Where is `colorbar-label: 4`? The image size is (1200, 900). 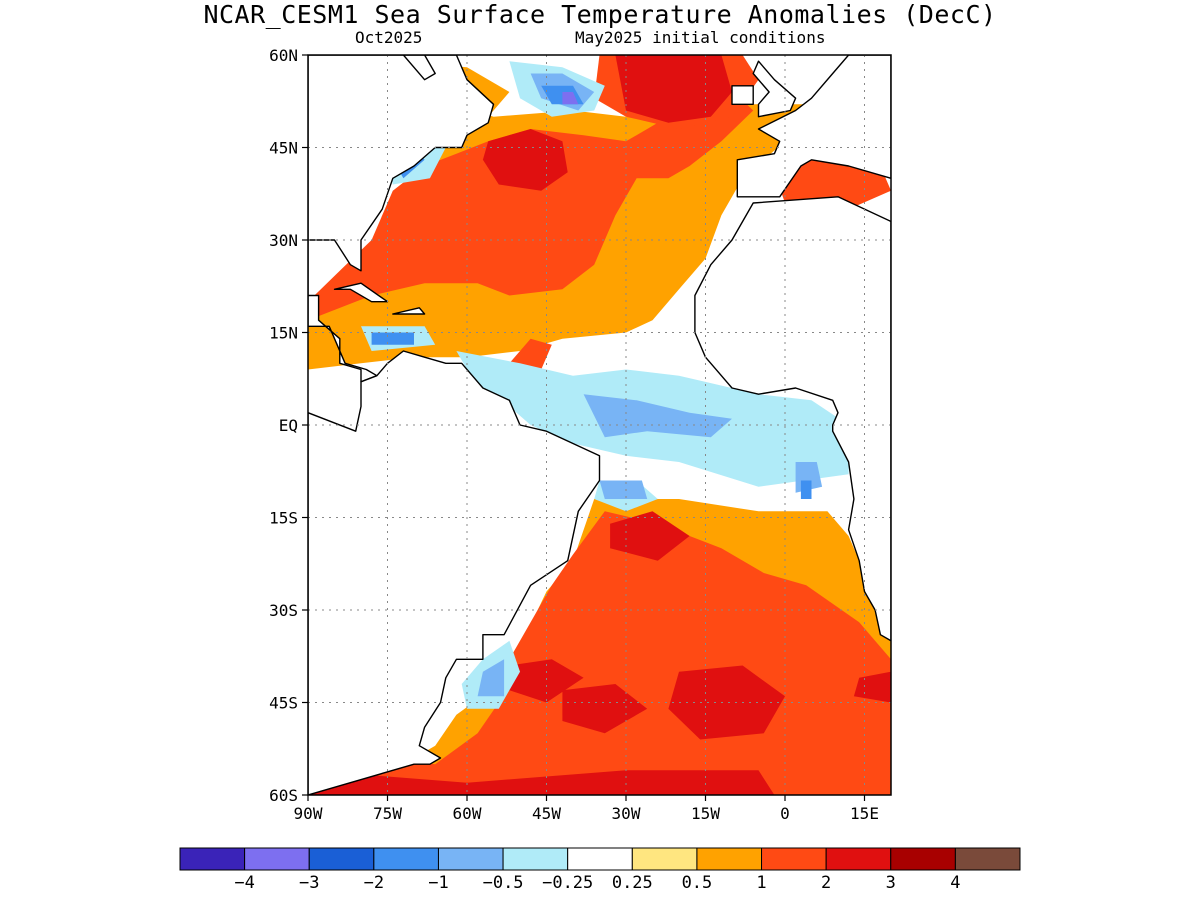
colorbar-label: 4 is located at coordinates (955, 883).